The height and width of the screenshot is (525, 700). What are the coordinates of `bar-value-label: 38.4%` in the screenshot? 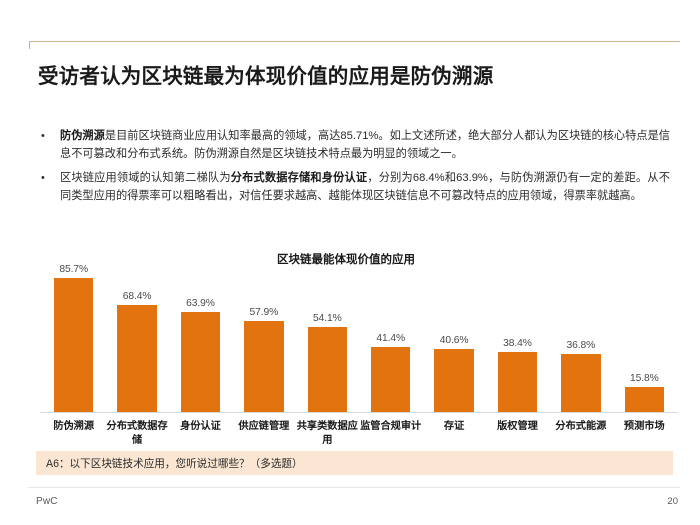 It's located at (517, 343).